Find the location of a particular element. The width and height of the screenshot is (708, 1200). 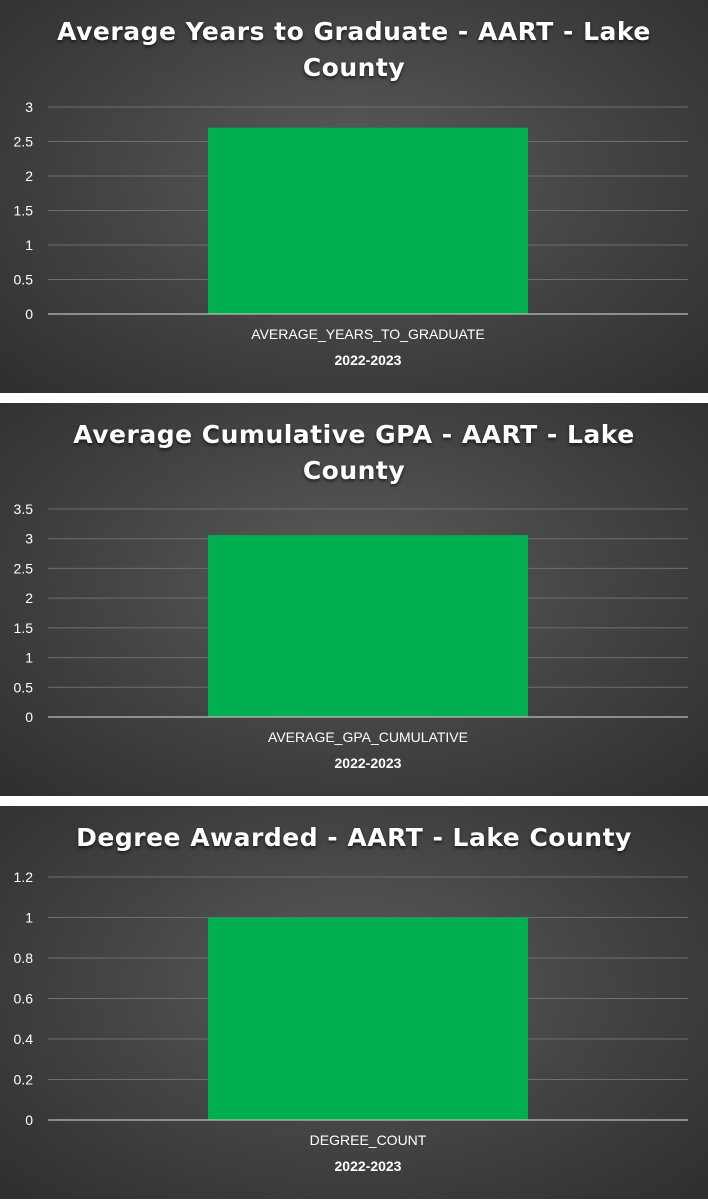

y-tick-label: 1.2 is located at coordinates (24, 877).